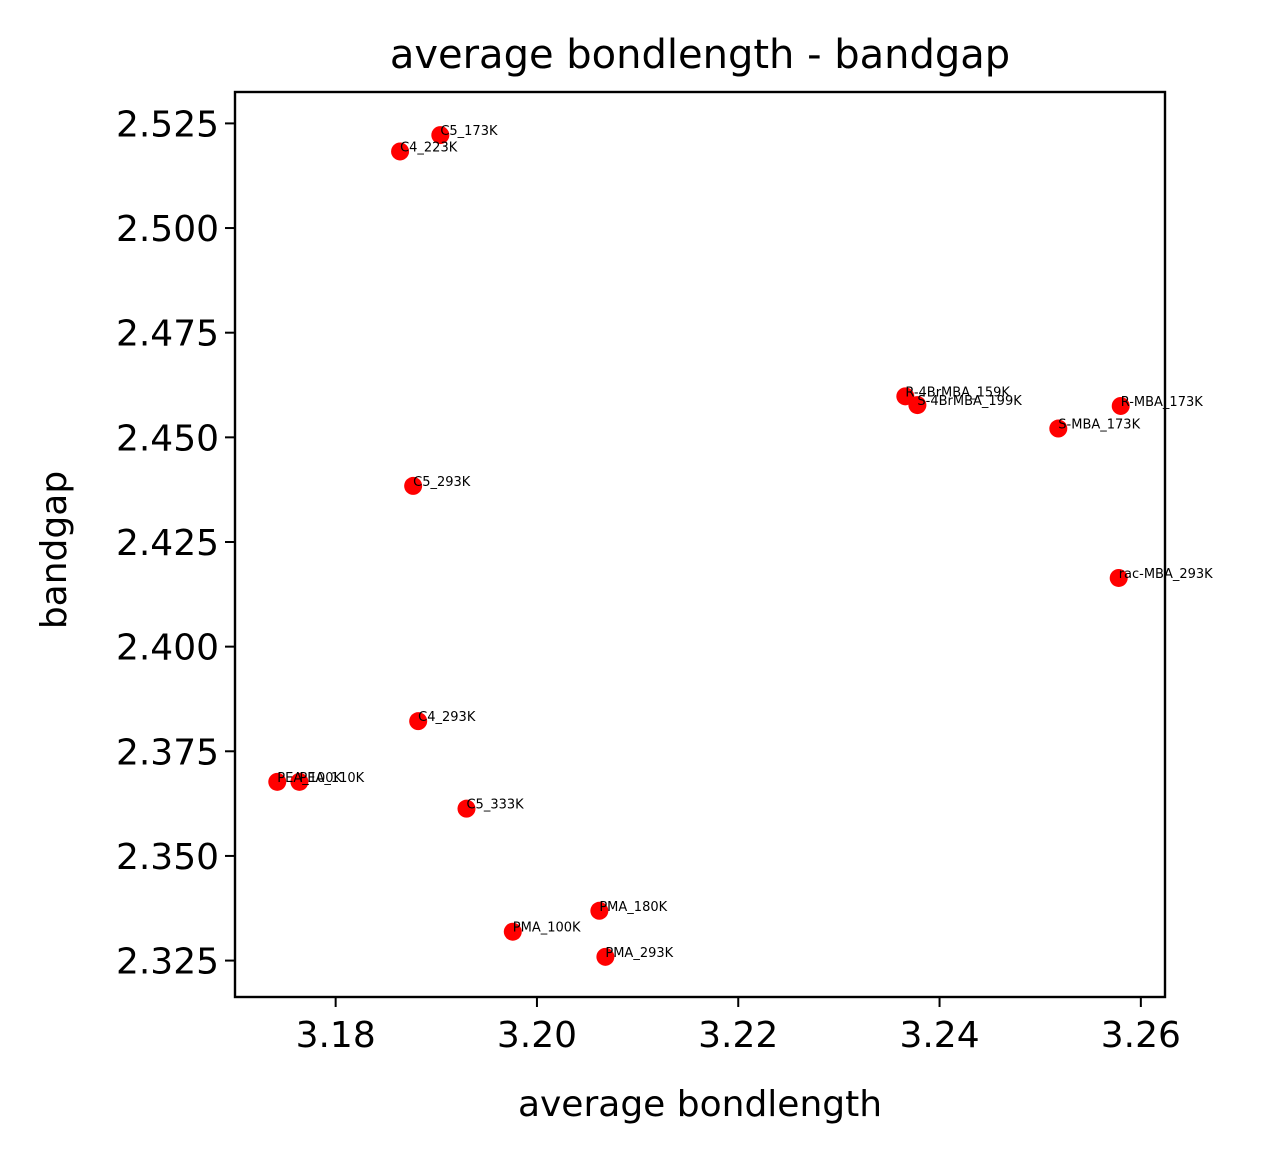  What do you see at coordinates (700, 55) in the screenshot?
I see `chart-title: average bondlength - bandgap` at bounding box center [700, 55].